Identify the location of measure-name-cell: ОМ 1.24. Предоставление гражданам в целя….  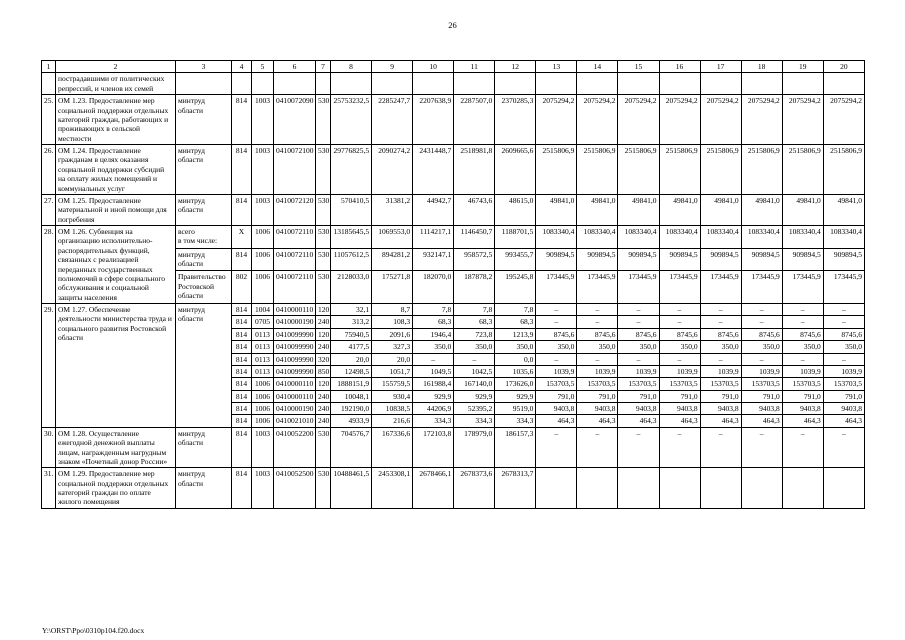
(115, 169).